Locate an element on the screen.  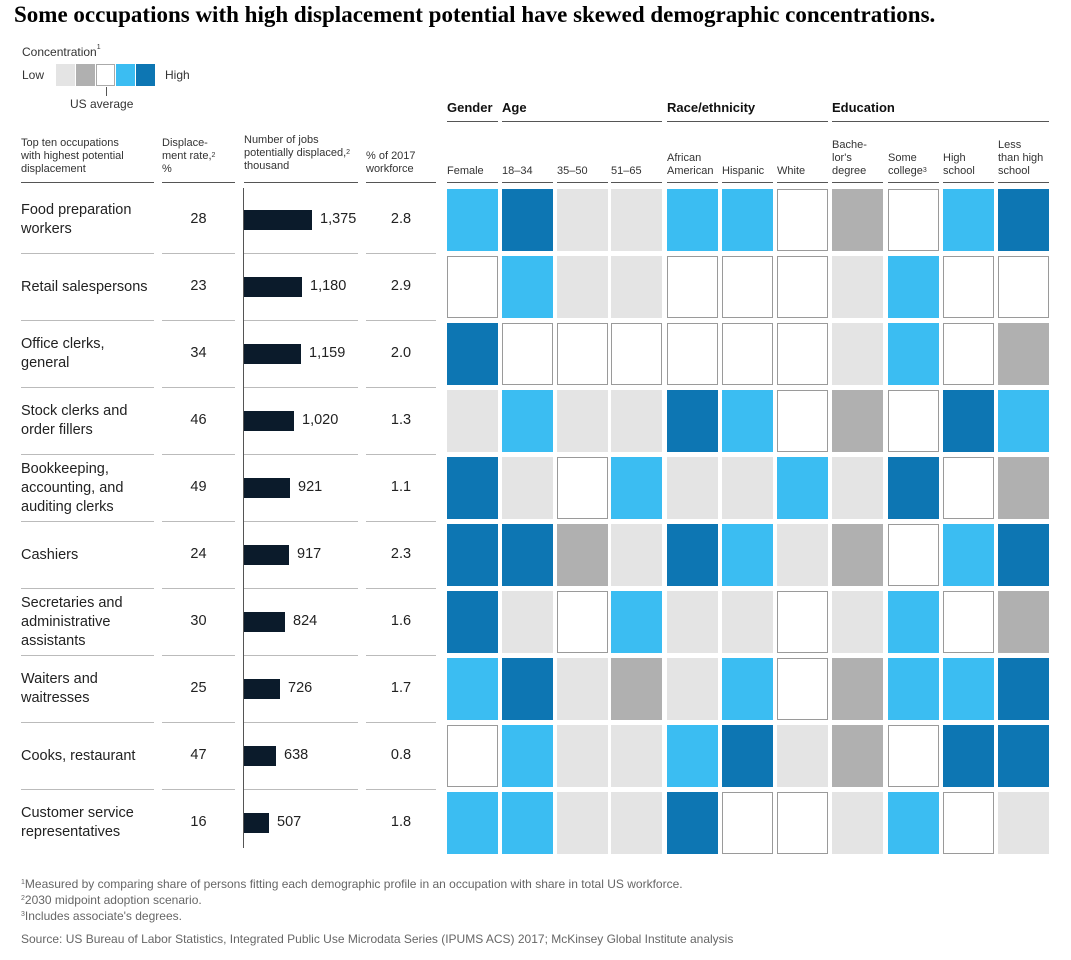
header-line: % is located at coordinates (167, 169).